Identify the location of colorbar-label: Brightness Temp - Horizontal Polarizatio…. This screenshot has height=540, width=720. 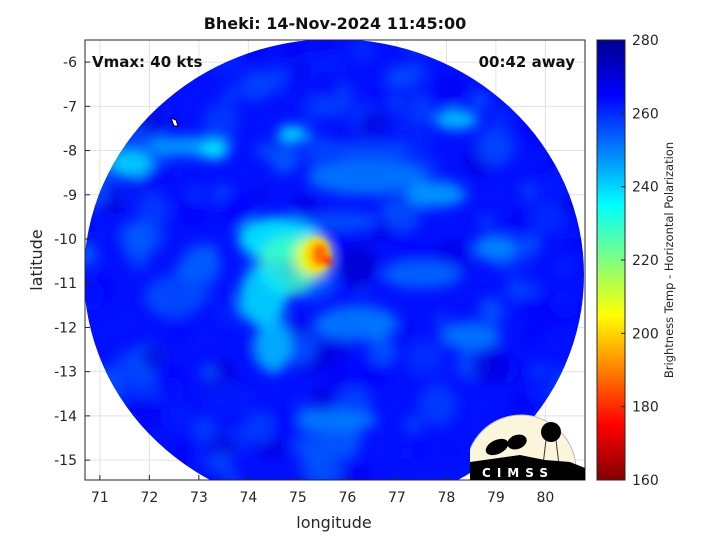
(669, 260).